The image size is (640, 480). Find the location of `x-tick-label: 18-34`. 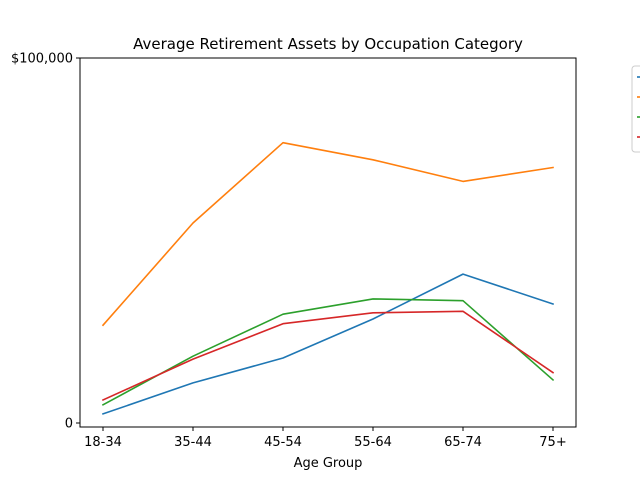

x-tick-label: 18-34 is located at coordinates (103, 442).